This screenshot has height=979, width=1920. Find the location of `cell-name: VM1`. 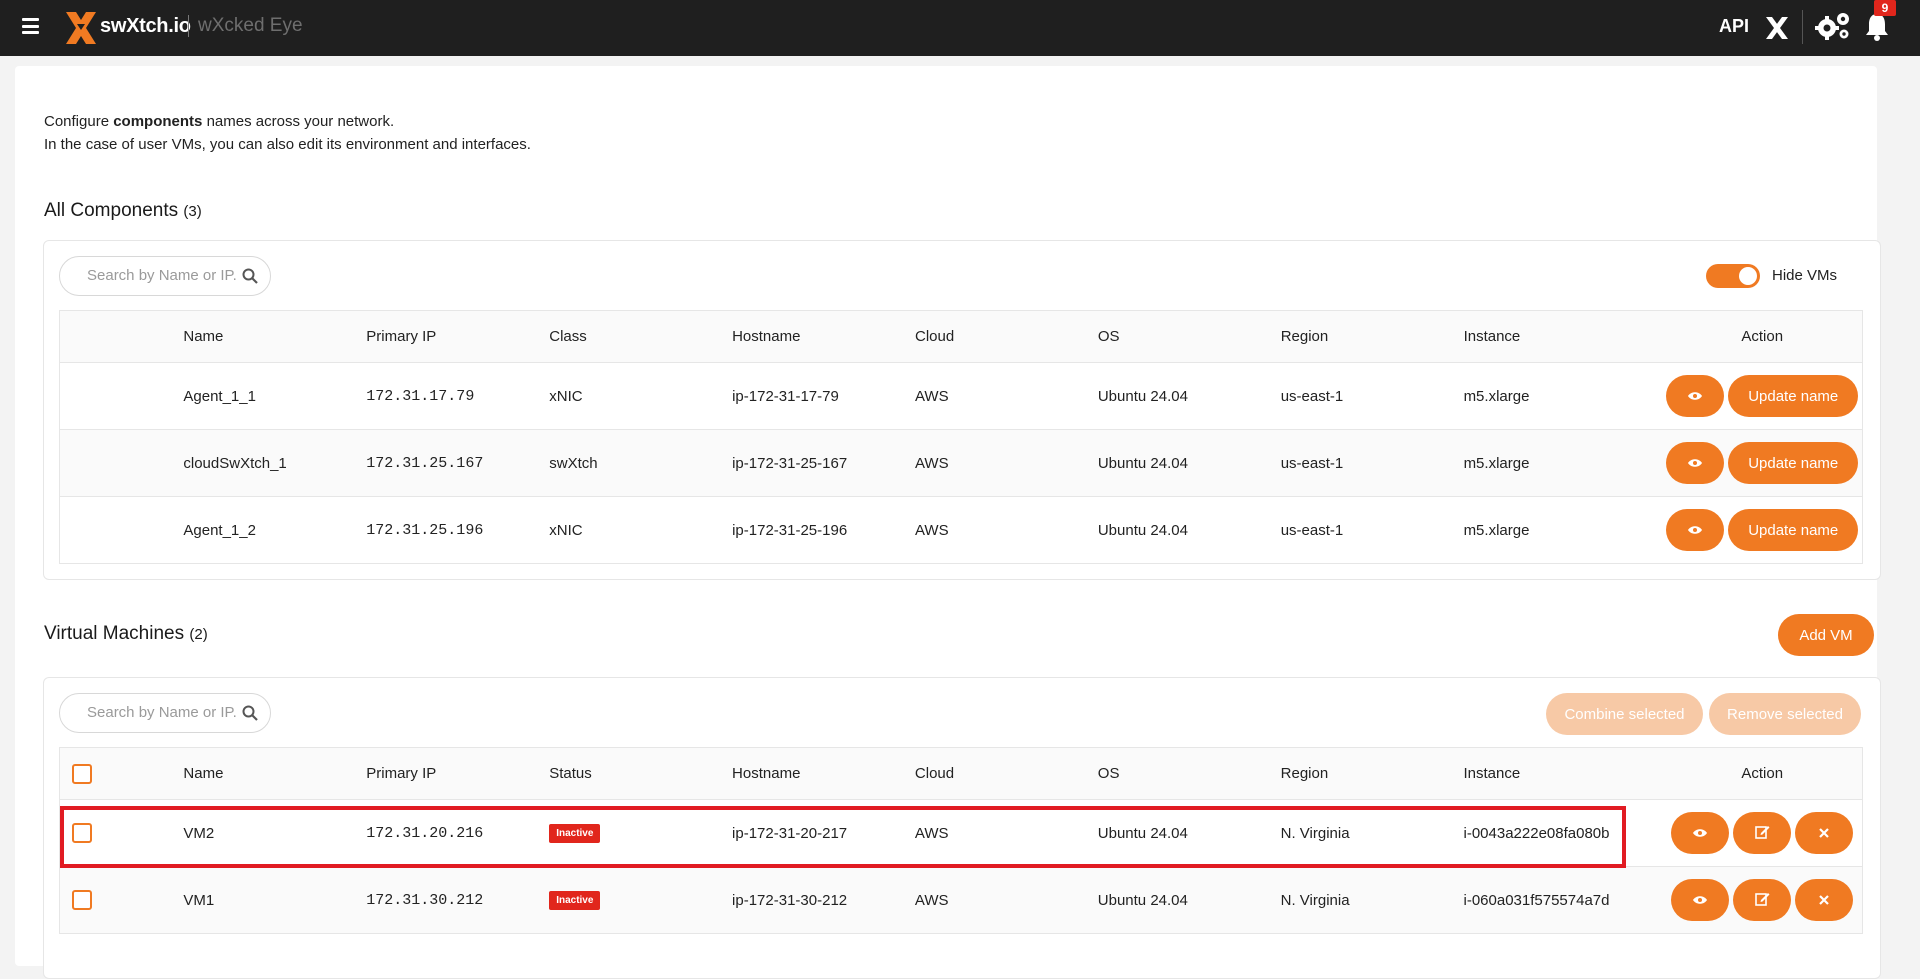

cell-name: VM1 is located at coordinates (275, 900).